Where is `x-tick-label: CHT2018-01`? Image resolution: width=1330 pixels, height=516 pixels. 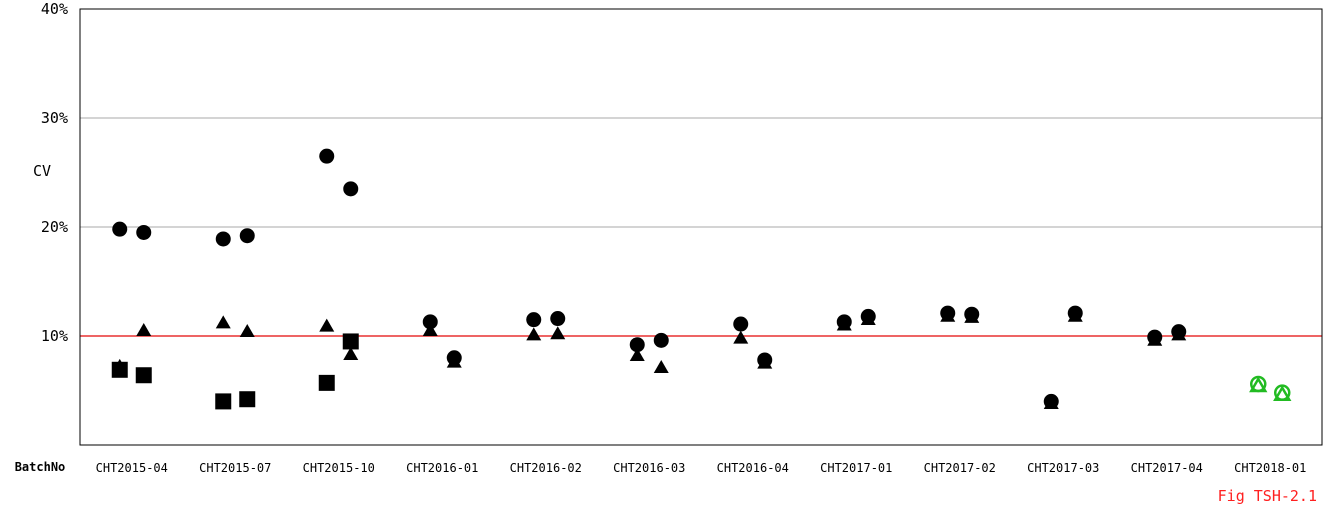
x-tick-label: CHT2018-01 is located at coordinates (1270, 468).